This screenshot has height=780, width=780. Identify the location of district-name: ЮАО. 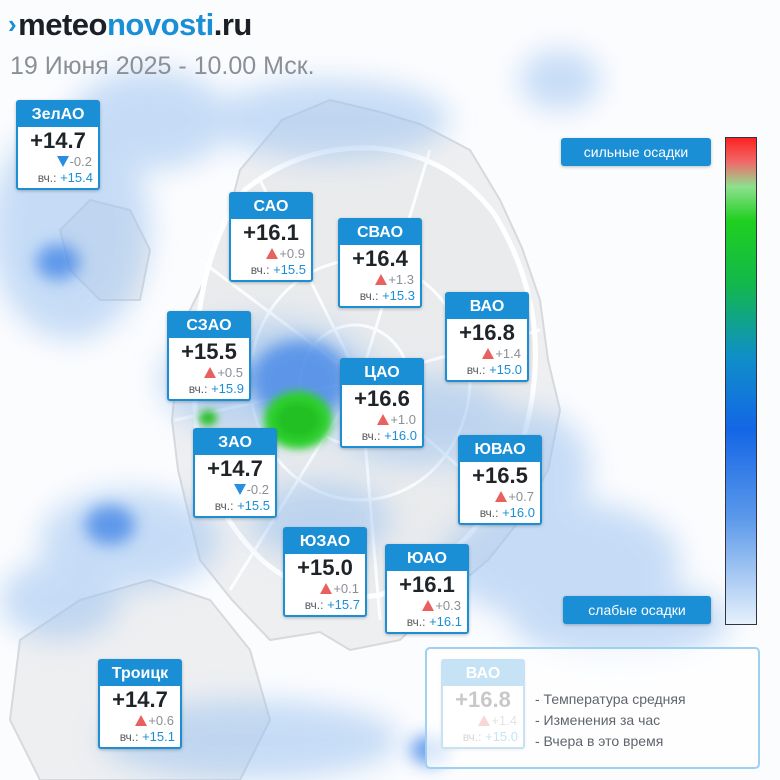
(427, 558).